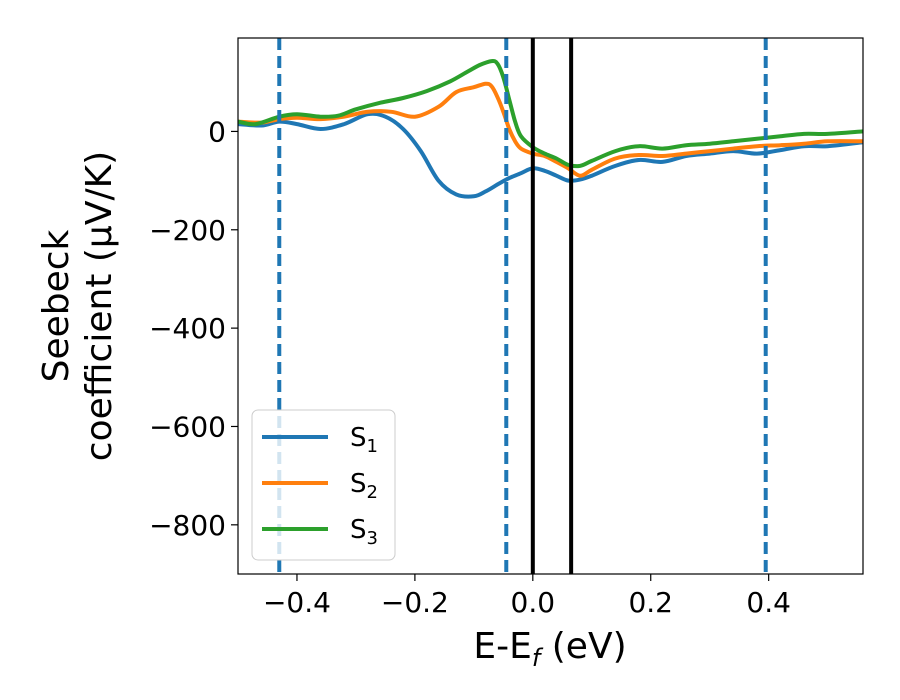 This screenshot has height=700, width=900. Describe the element at coordinates (78, 306) in the screenshot. I see `y-axis-label: Seebeck coefficient (μV/K)` at that location.